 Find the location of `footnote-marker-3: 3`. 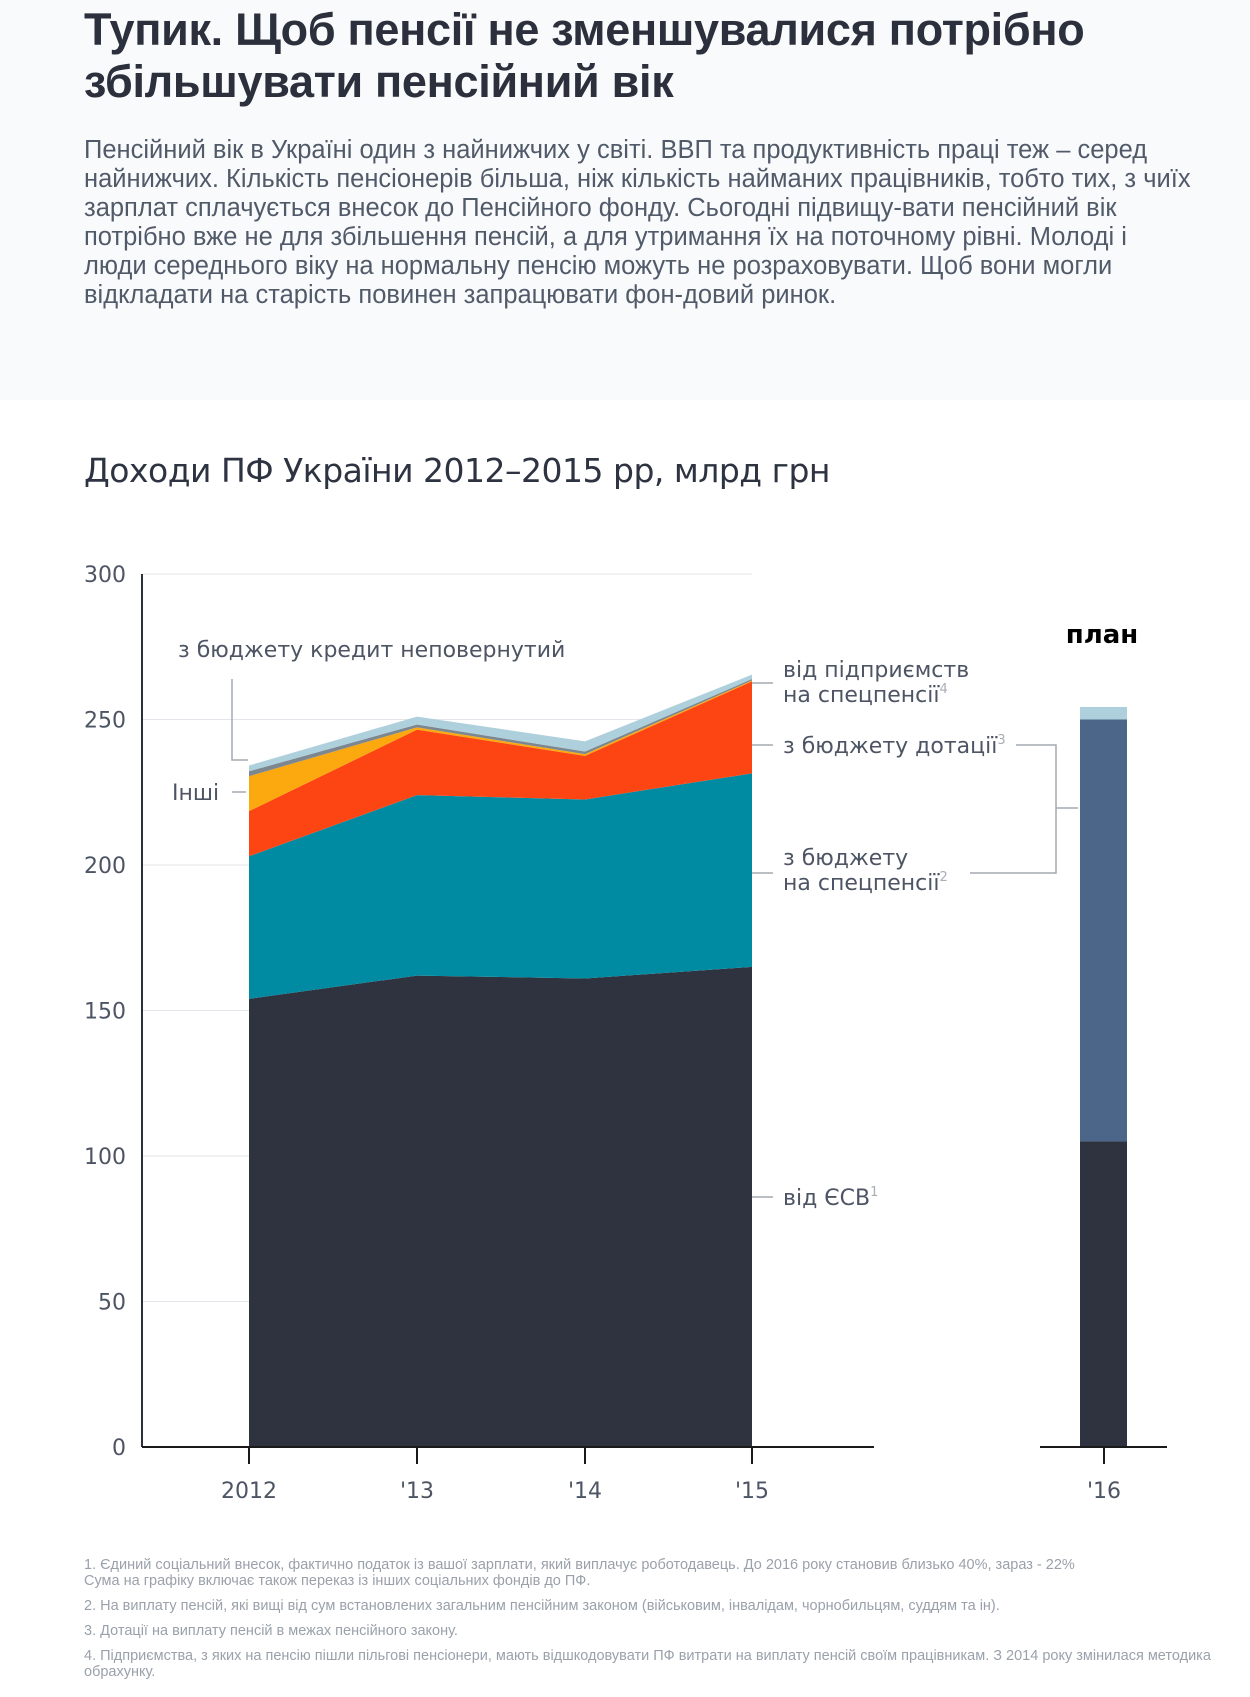

footnote-marker-3: 3 is located at coordinates (1001, 740).